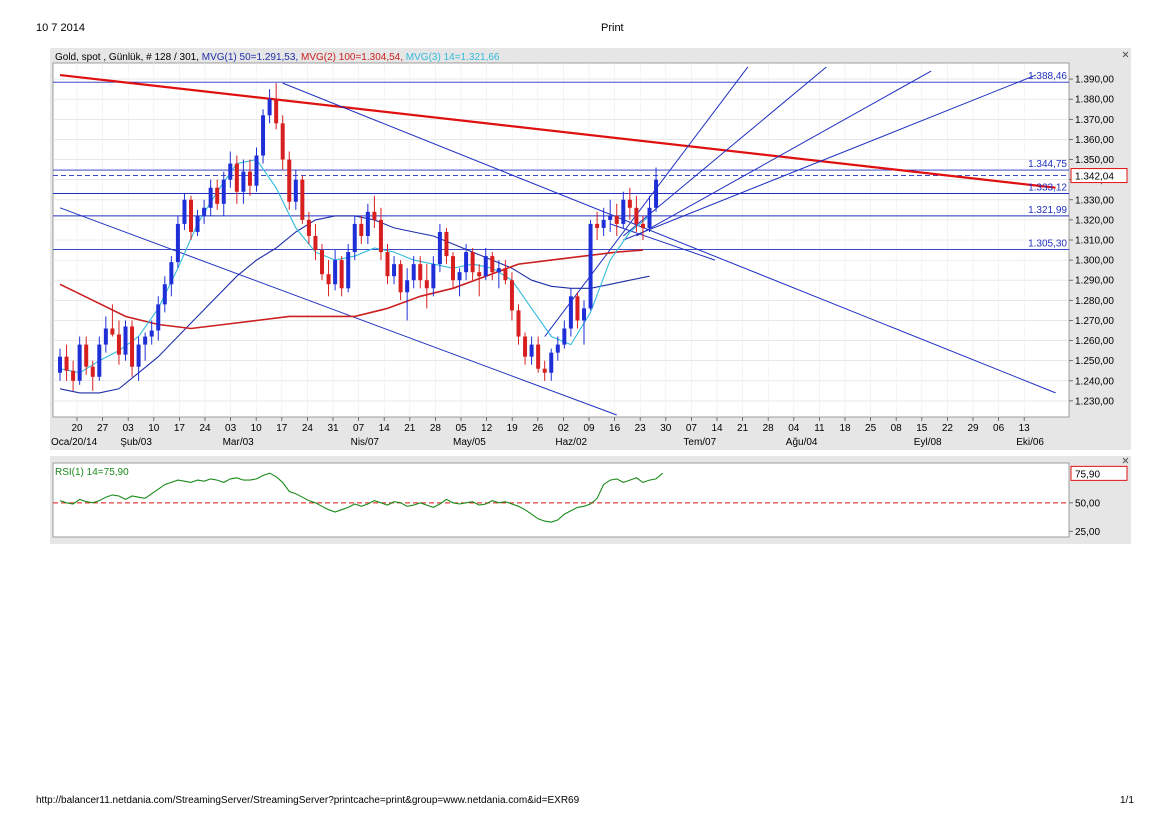 This screenshot has height=828, width=1169. I want to click on x-month-label: Nis/07, so click(365, 442).